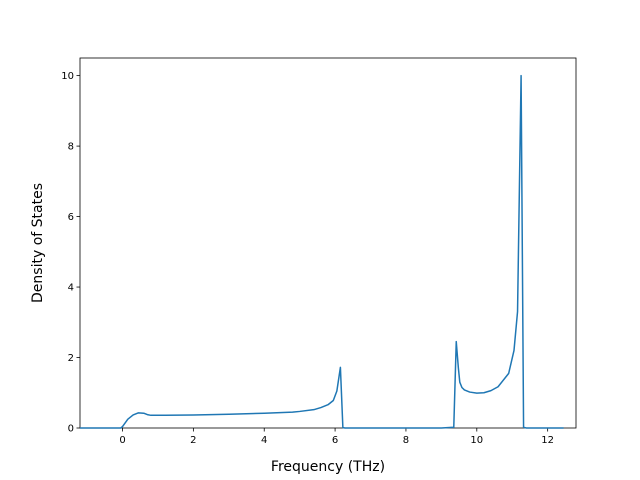 This screenshot has height=480, width=640. I want to click on x-tick-label: 8, so click(406, 440).